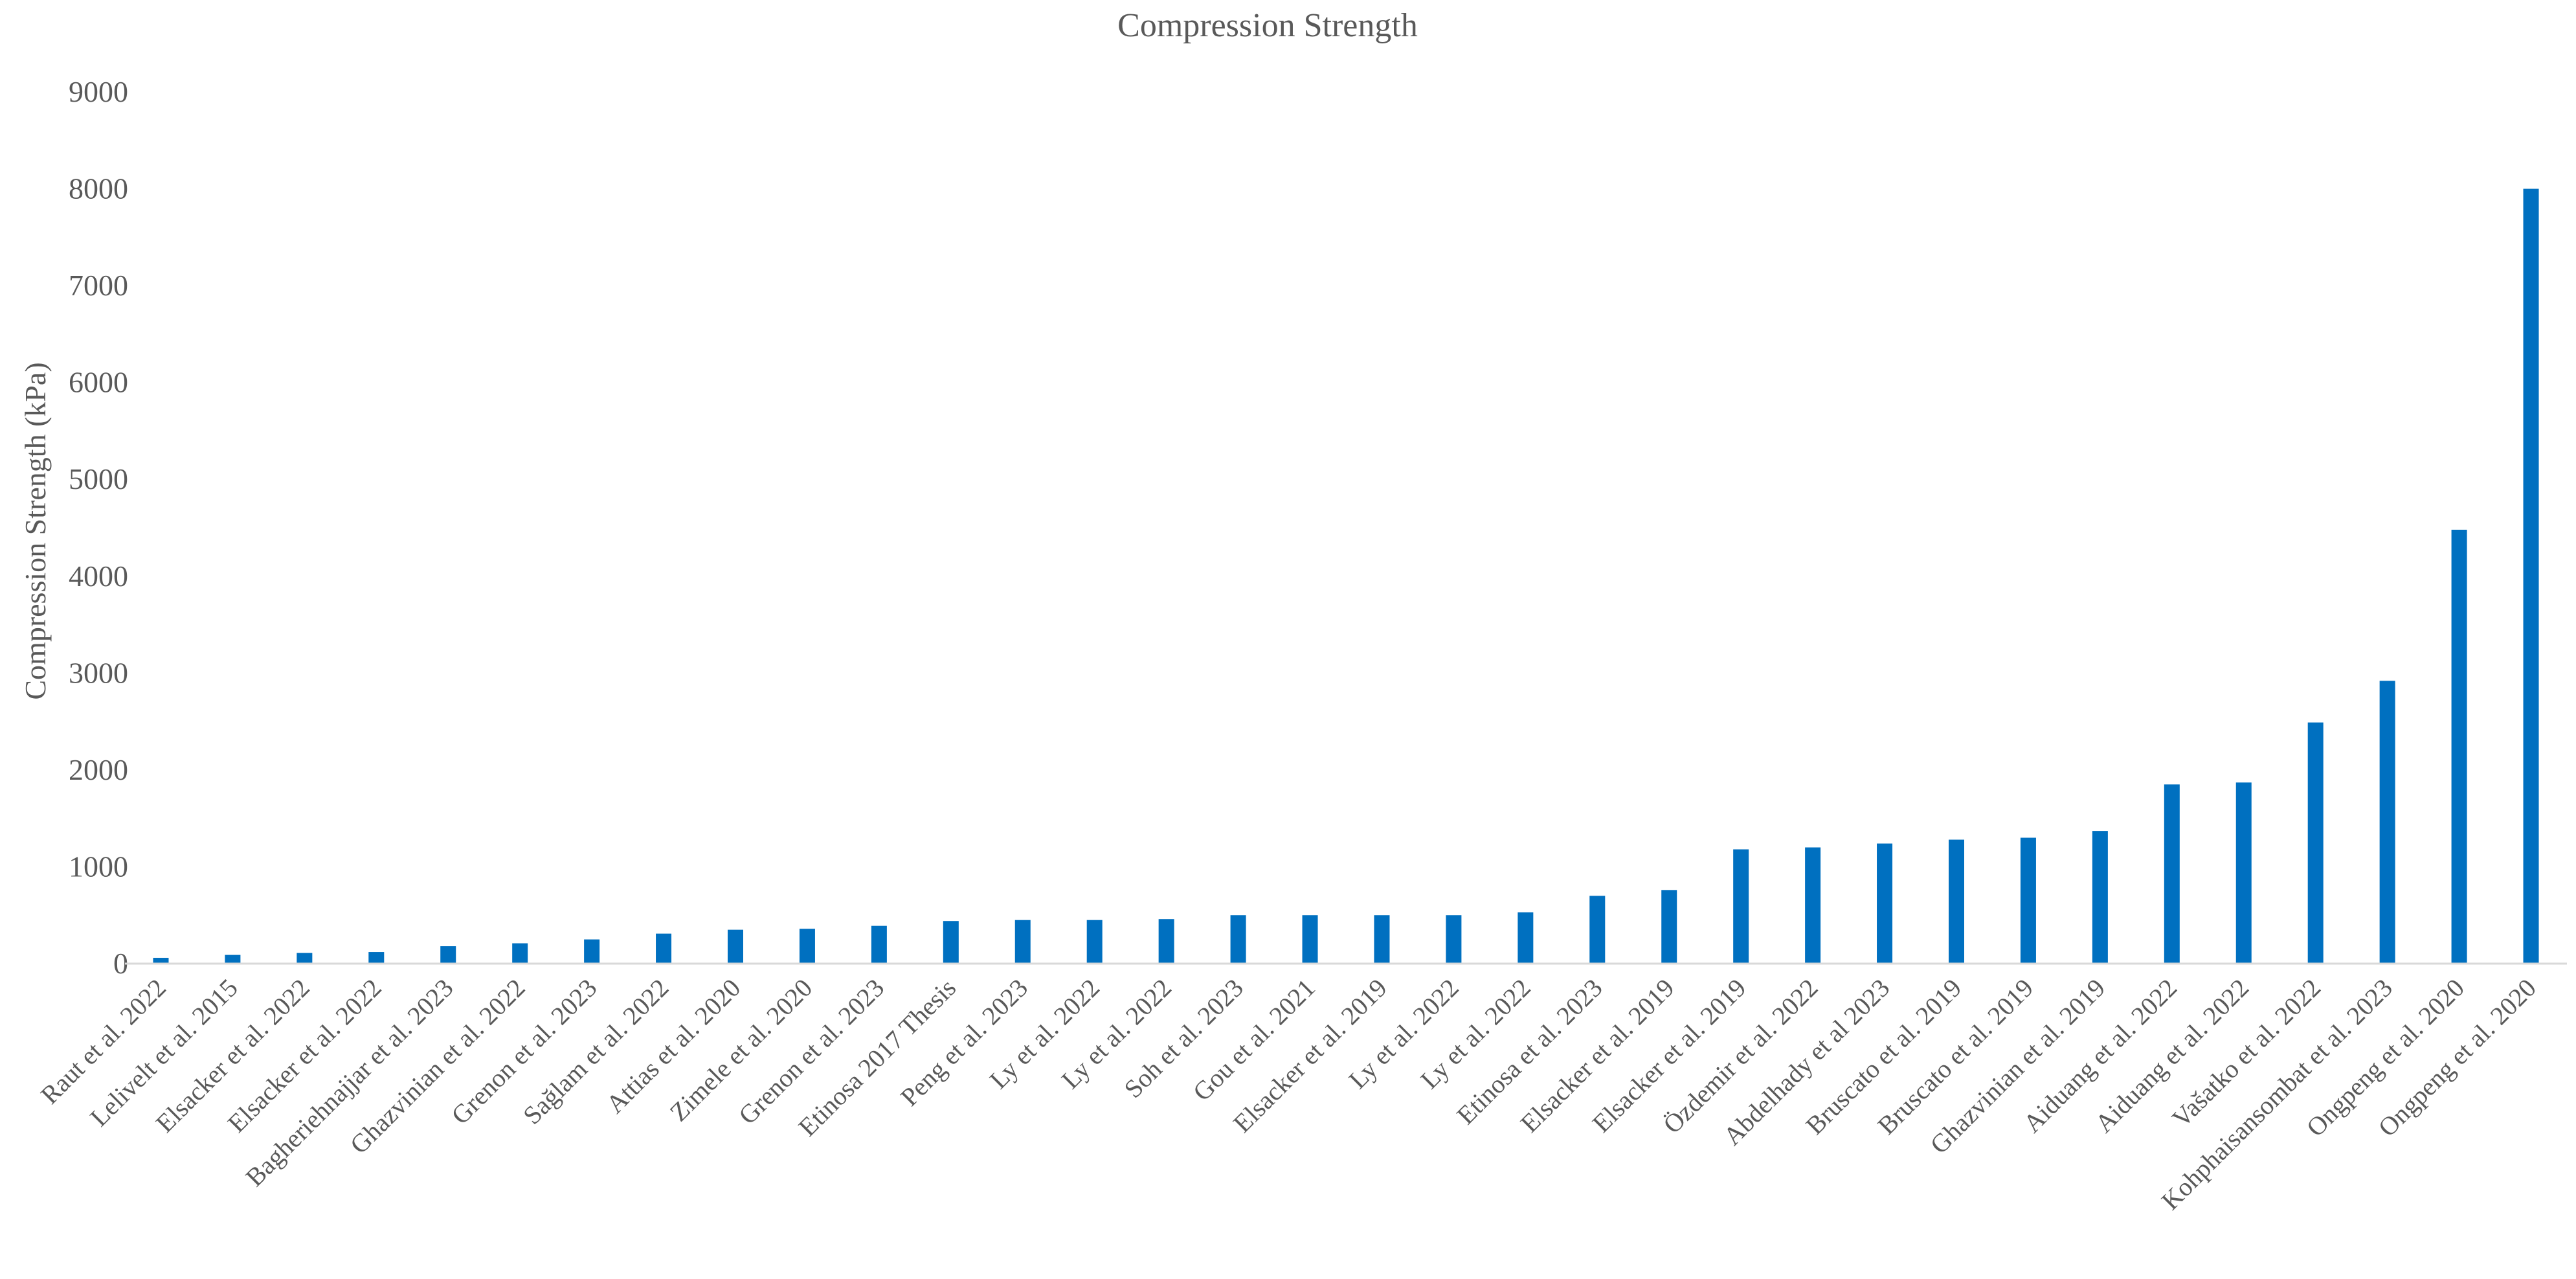  What do you see at coordinates (121, 964) in the screenshot?
I see `y-tick-label: 0` at bounding box center [121, 964].